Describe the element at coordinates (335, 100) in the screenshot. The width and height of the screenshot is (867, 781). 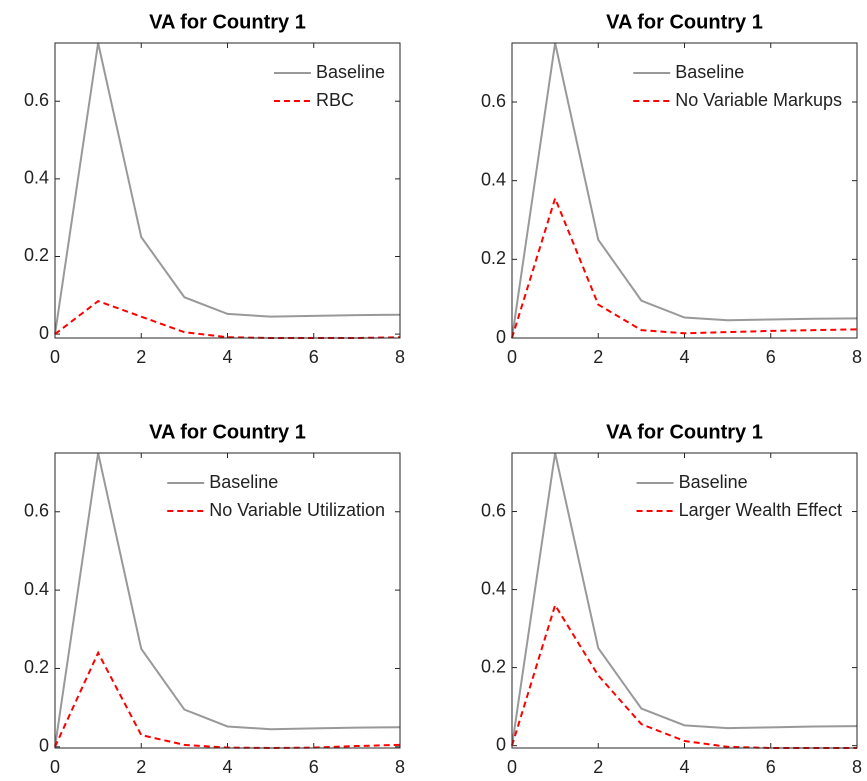
I see `legend-label: RBC` at that location.